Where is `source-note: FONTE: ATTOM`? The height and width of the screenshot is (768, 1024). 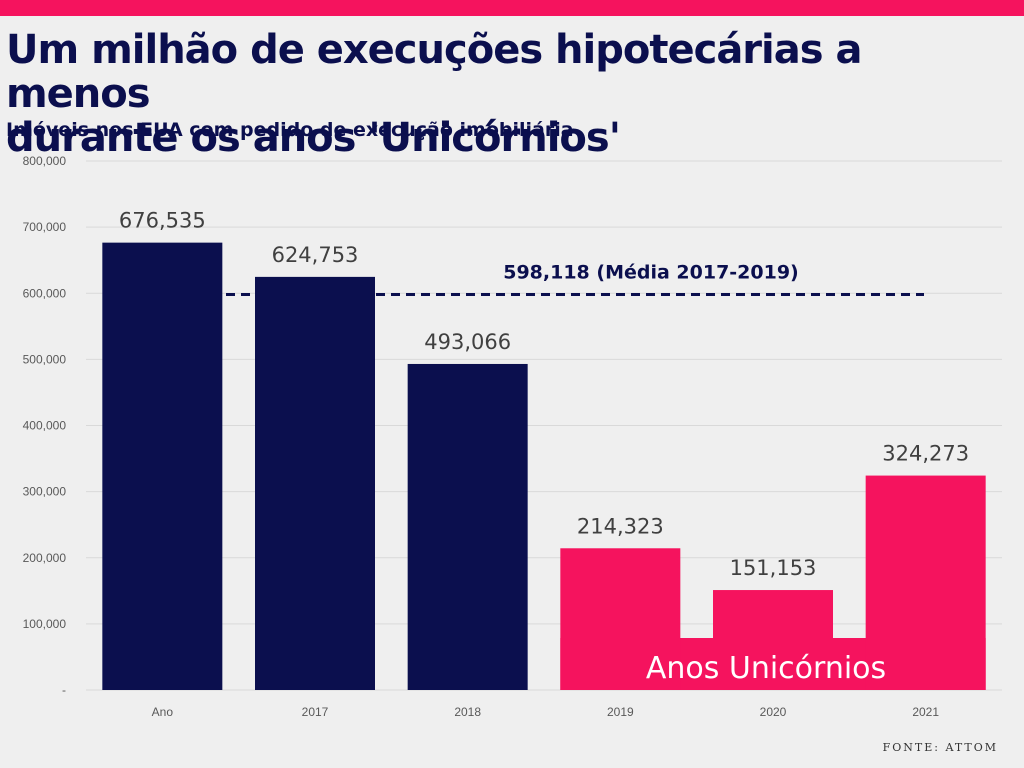 source-note: FONTE: ATTOM is located at coordinates (940, 747).